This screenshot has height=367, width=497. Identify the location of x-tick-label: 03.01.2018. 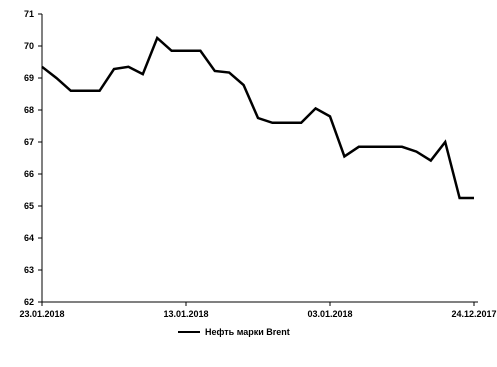
(329, 314).